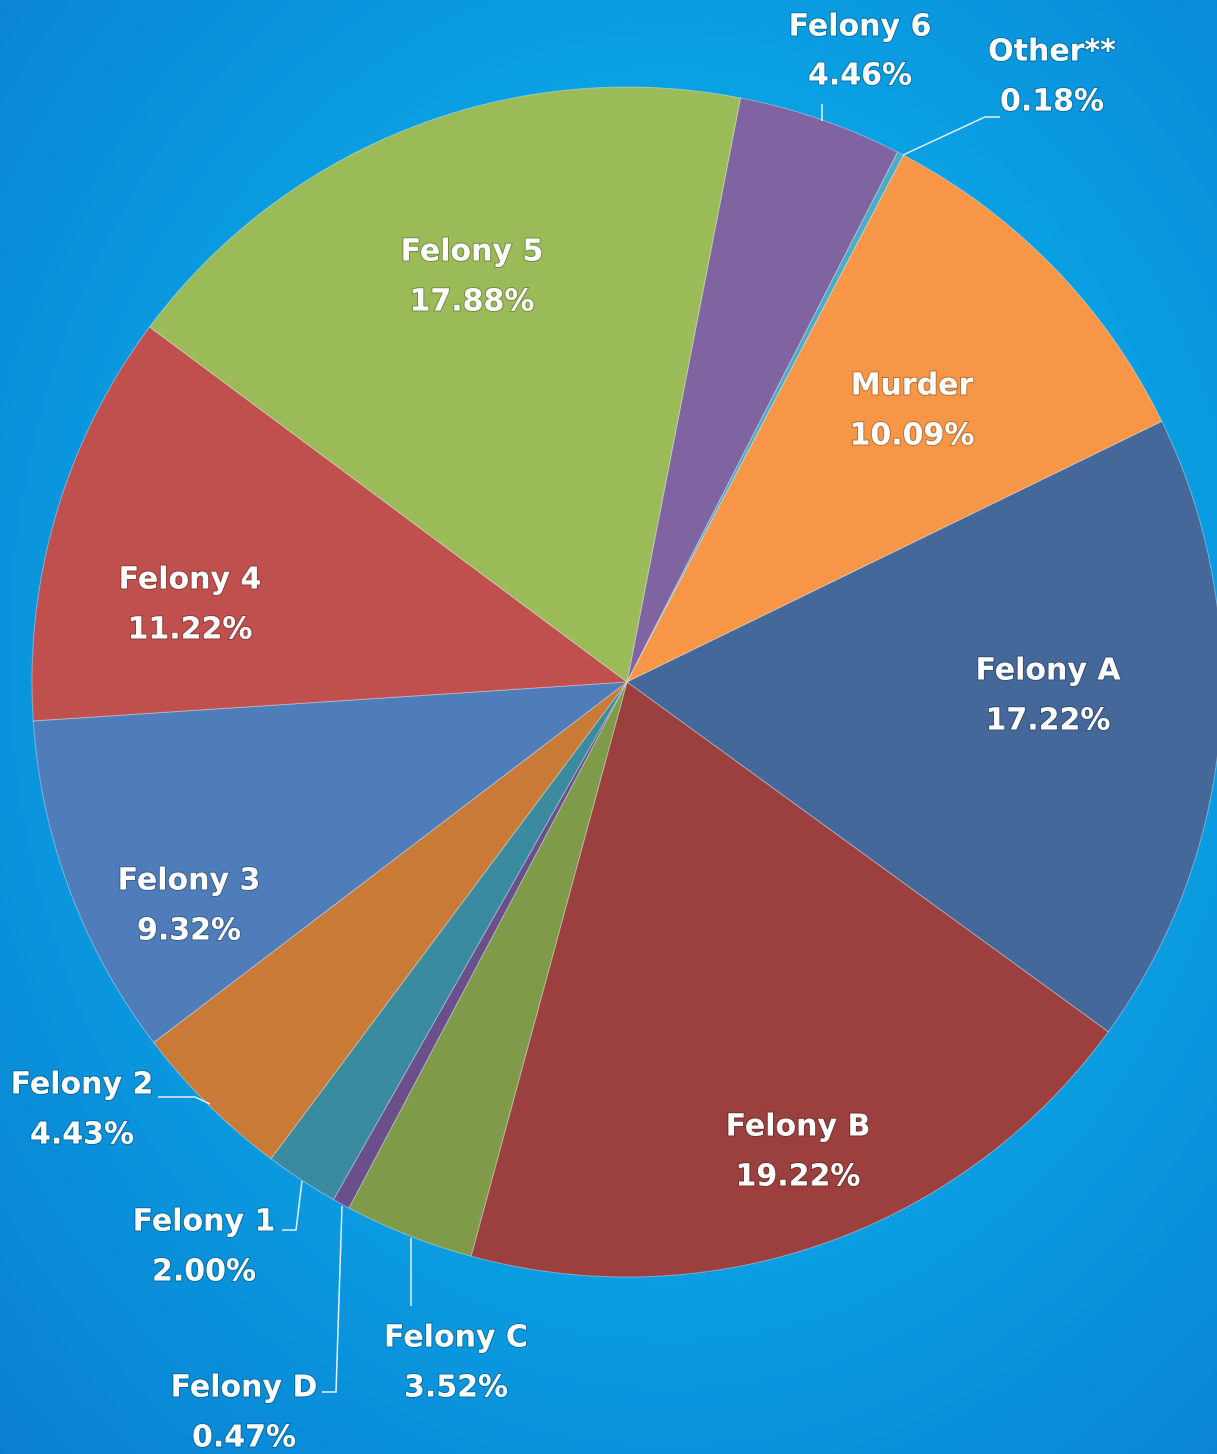 This screenshot has height=1454, width=1217. I want to click on value-label: 17.22%, so click(1048, 720).